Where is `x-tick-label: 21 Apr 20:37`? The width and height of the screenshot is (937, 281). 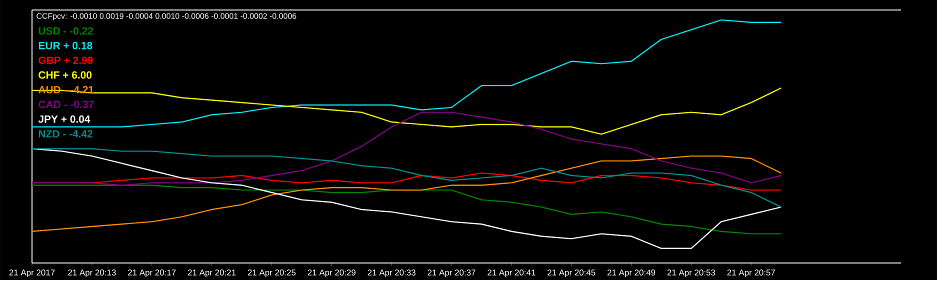 x-tick-label: 21 Apr 20:37 is located at coordinates (452, 274).